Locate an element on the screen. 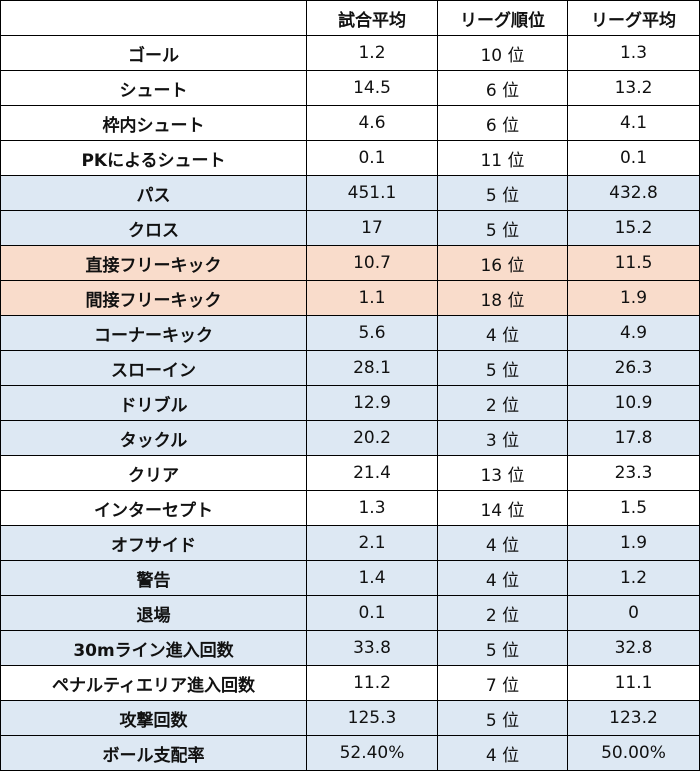 Image resolution: width=700 pixels, height=774 pixels. stat-label: コーナーキック is located at coordinates (153, 333).